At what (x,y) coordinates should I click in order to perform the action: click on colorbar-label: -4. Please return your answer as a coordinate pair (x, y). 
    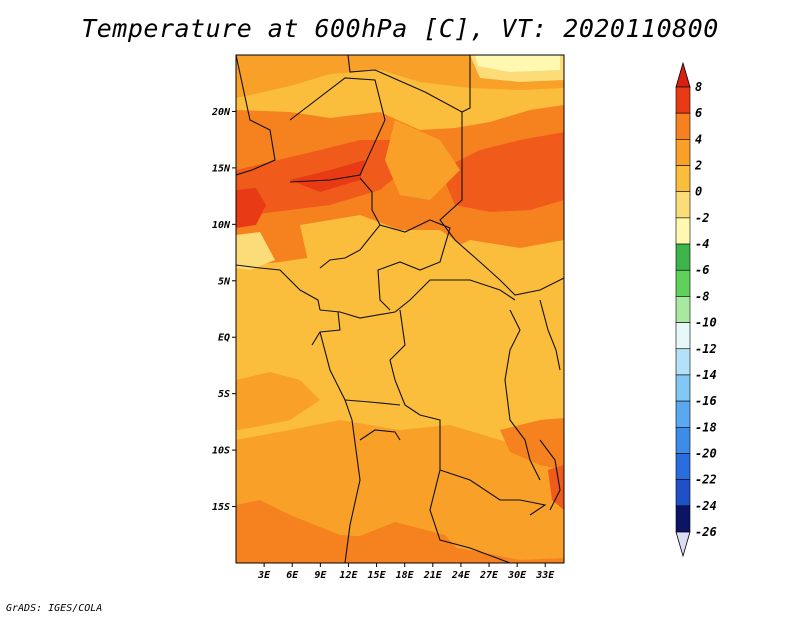
    Looking at the image, I should click on (702, 244).